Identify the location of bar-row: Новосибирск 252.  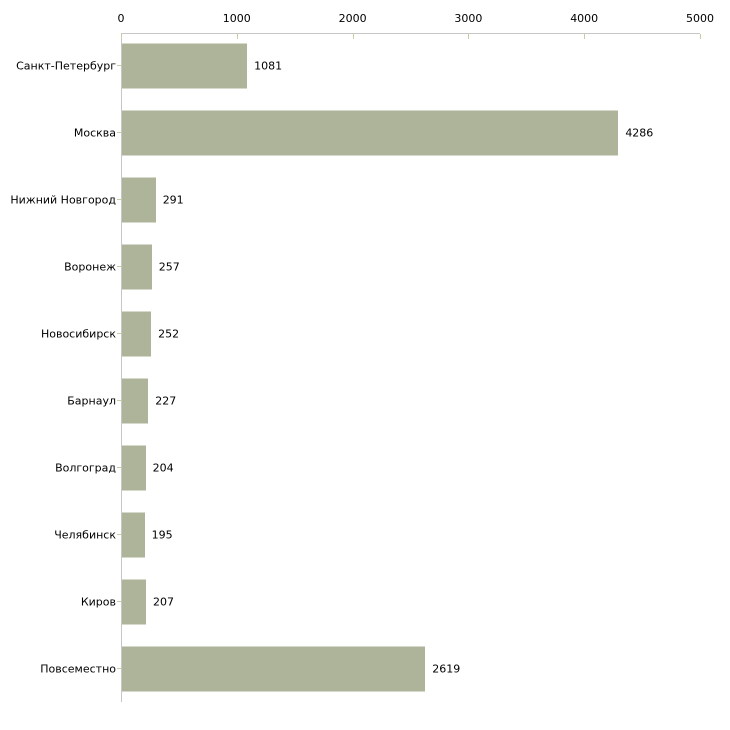
(370, 334).